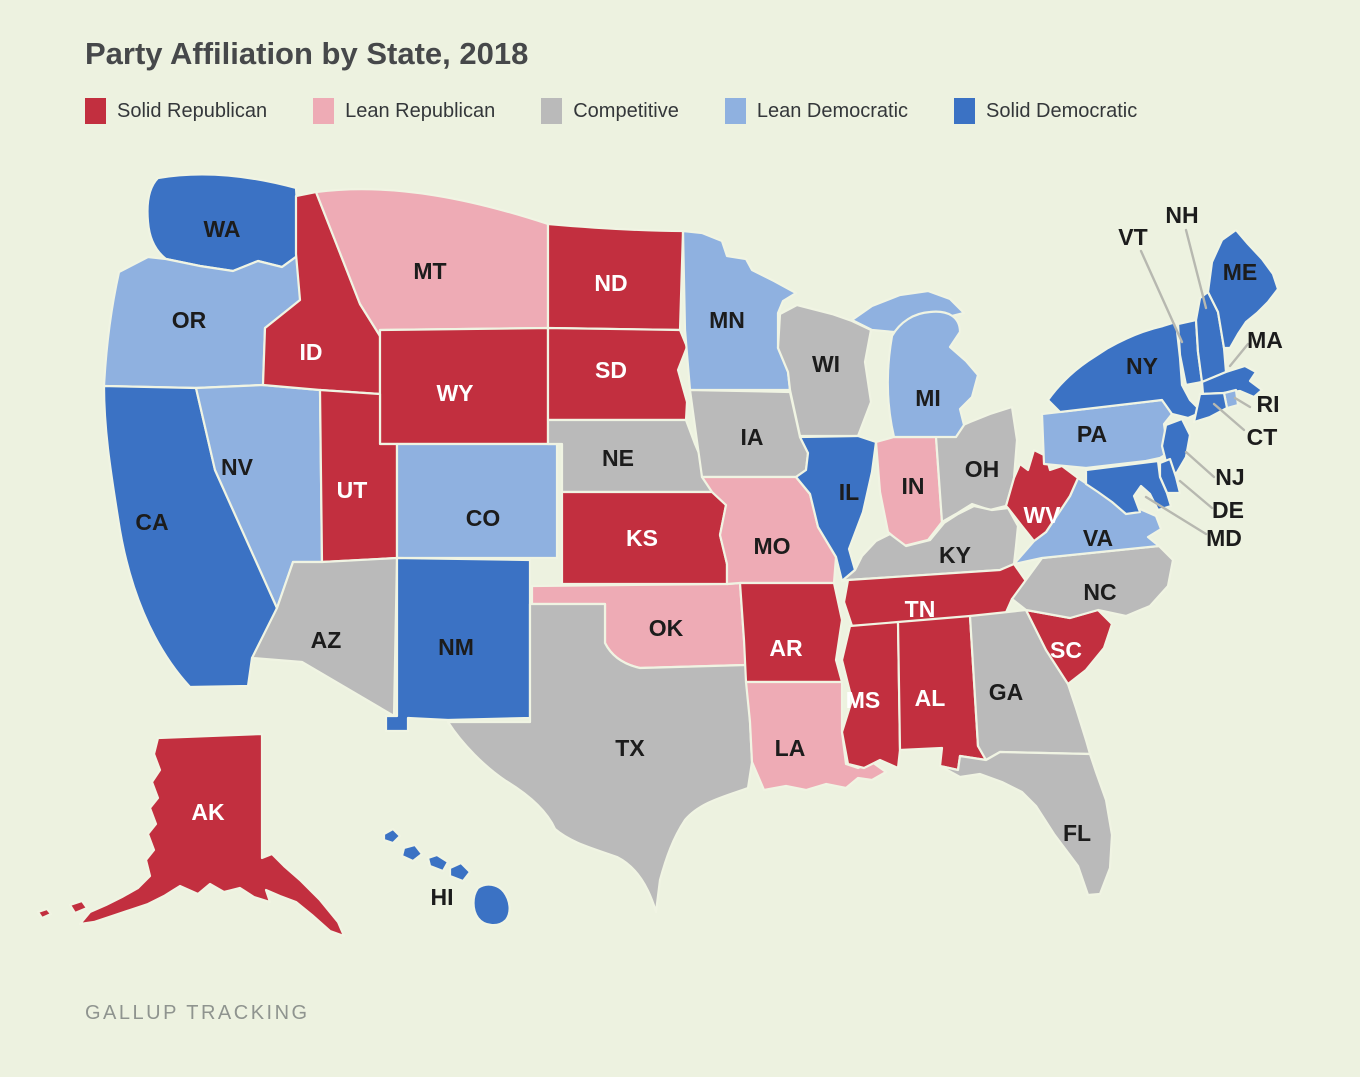 Image resolution: width=1360 pixels, height=1077 pixels. What do you see at coordinates (189, 320) in the screenshot?
I see `state-label-or: OR` at bounding box center [189, 320].